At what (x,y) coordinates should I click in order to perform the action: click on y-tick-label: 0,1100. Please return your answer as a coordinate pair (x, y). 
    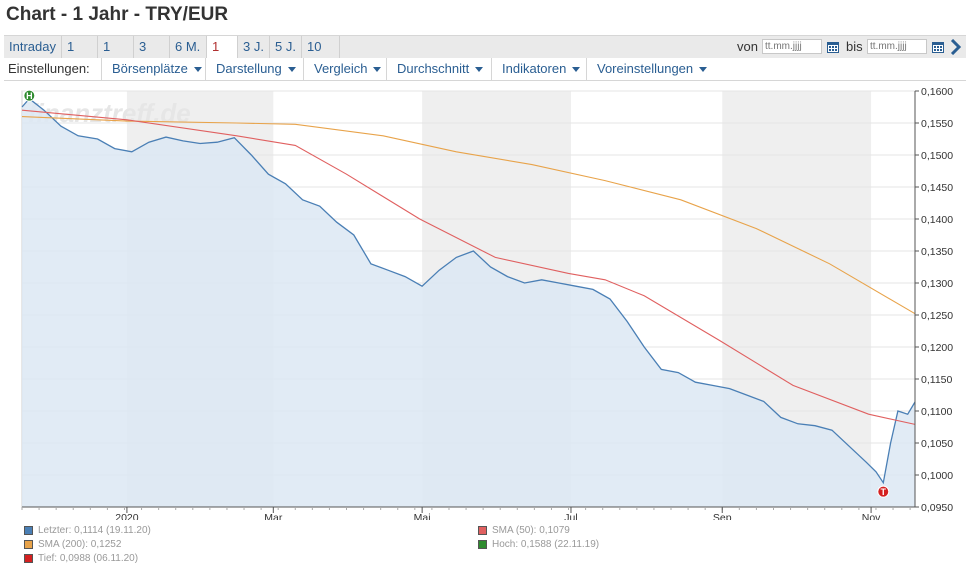
    Looking at the image, I should click on (936, 412).